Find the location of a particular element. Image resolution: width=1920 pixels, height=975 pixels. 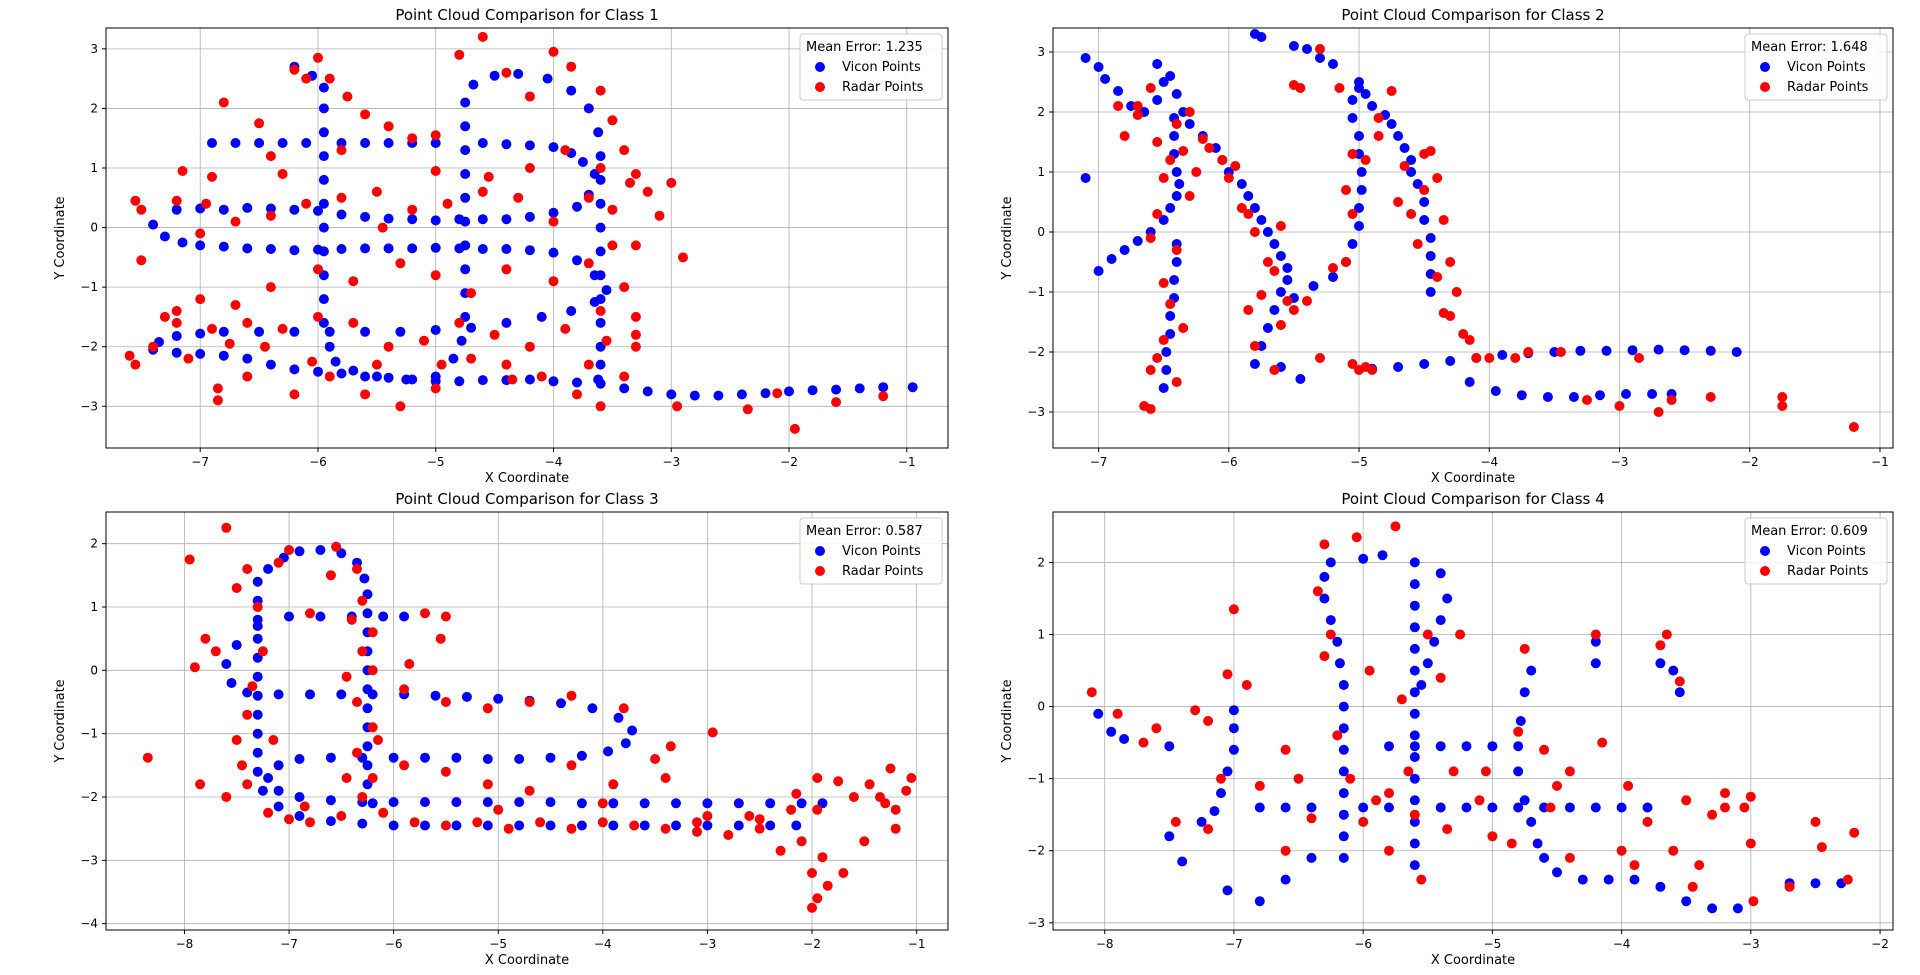

vicon-series is located at coordinates (1411, 215).